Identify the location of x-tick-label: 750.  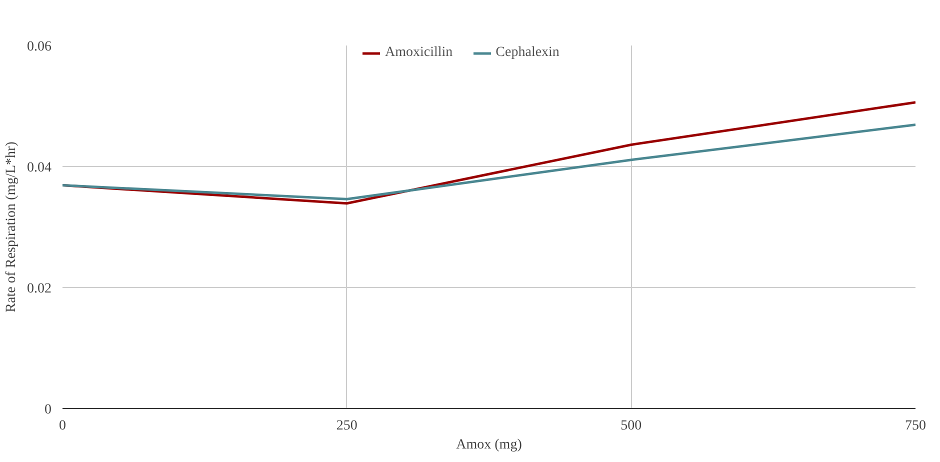
(915, 426).